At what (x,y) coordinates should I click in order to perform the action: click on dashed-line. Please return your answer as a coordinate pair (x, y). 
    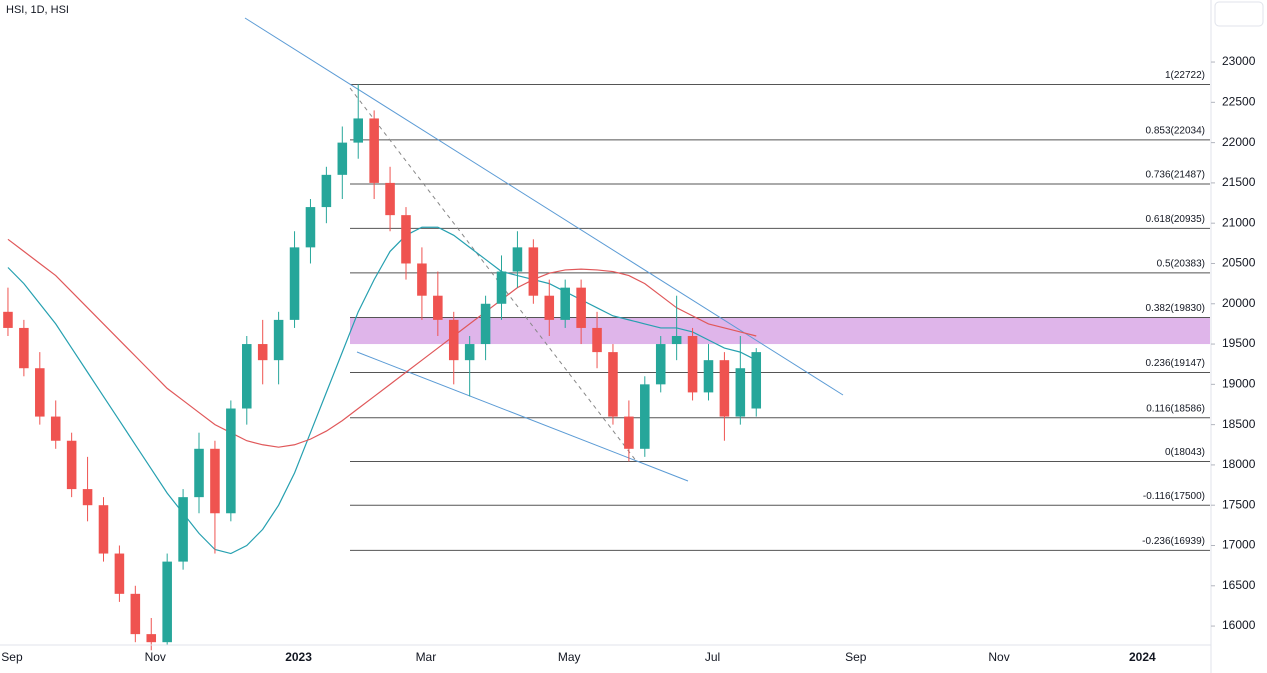
    Looking at the image, I should click on (493, 275).